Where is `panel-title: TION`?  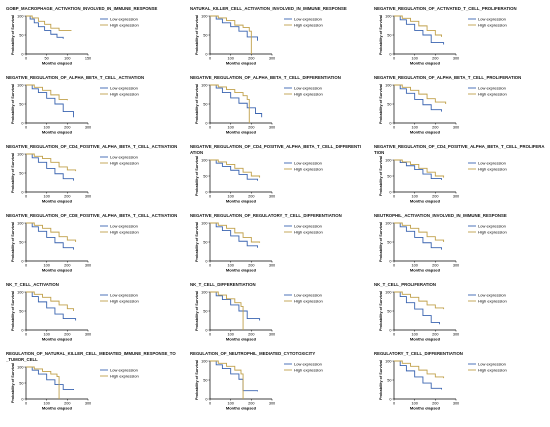
panel-title: TION is located at coordinates (379, 152).